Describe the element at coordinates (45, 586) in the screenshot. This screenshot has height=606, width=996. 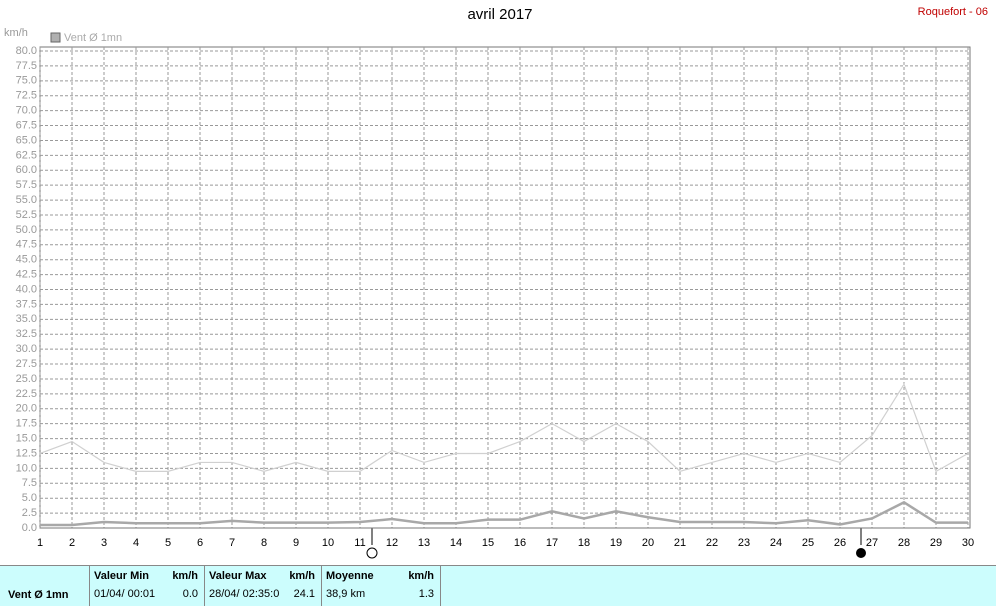
I see `row-label-cell: Vent Ø 1mn` at that location.